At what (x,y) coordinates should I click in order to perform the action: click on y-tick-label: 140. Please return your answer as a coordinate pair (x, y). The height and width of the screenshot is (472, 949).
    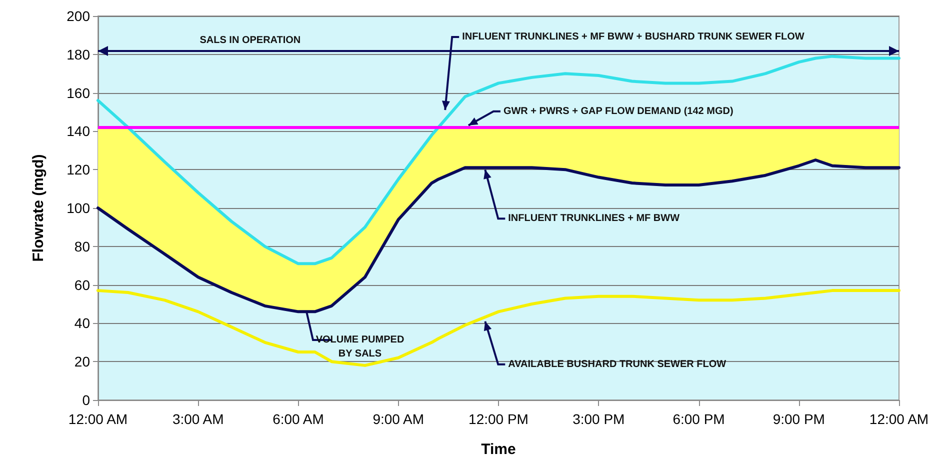
    Looking at the image, I should click on (78, 131).